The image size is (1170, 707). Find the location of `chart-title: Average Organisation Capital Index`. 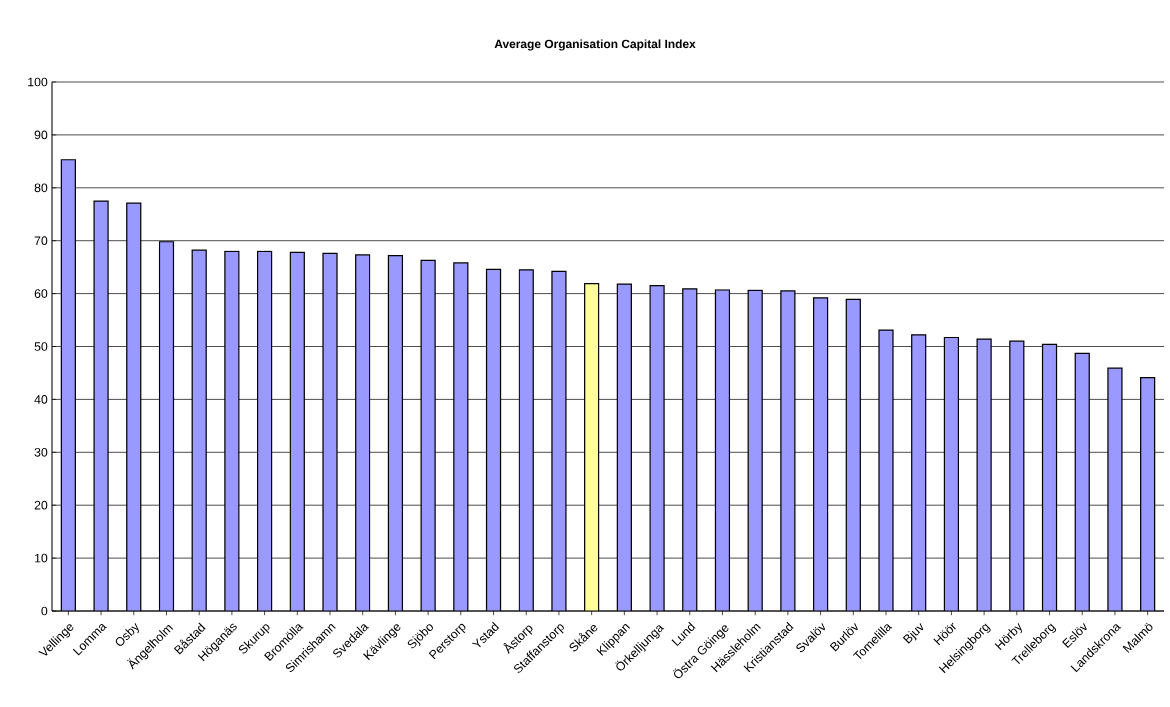

chart-title: Average Organisation Capital Index is located at coordinates (595, 45).